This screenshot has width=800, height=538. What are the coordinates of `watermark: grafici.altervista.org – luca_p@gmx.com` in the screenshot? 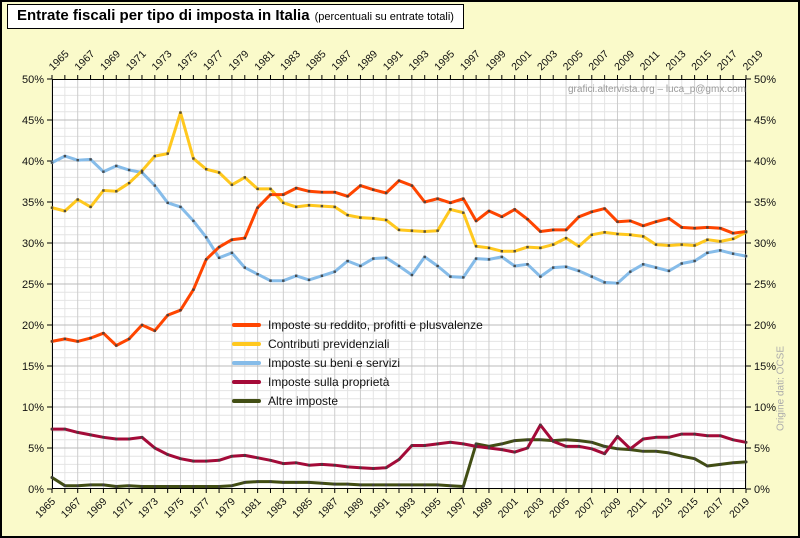 It's located at (657, 89).